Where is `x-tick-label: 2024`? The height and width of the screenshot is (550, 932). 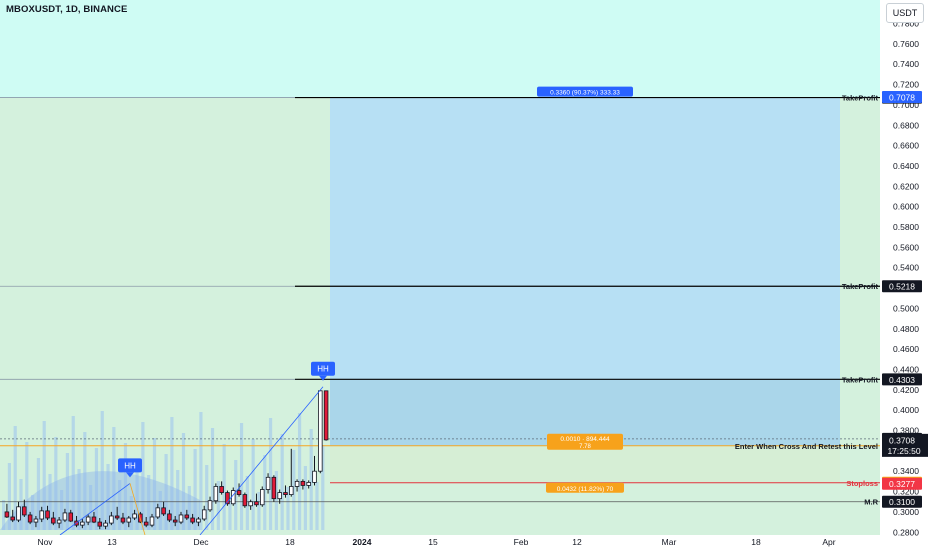
x-tick-label: 2024 is located at coordinates (362, 542).